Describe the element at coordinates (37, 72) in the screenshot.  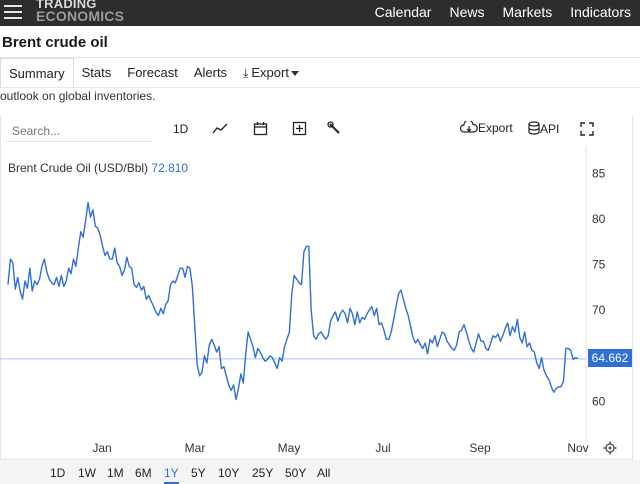
I see `tab-summary: Summary` at that location.